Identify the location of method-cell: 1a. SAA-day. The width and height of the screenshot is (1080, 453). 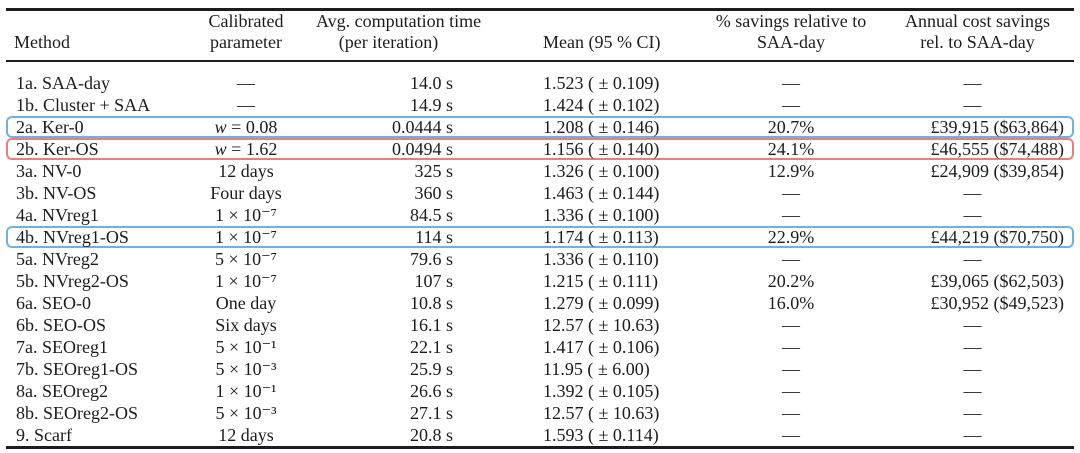
(63, 83).